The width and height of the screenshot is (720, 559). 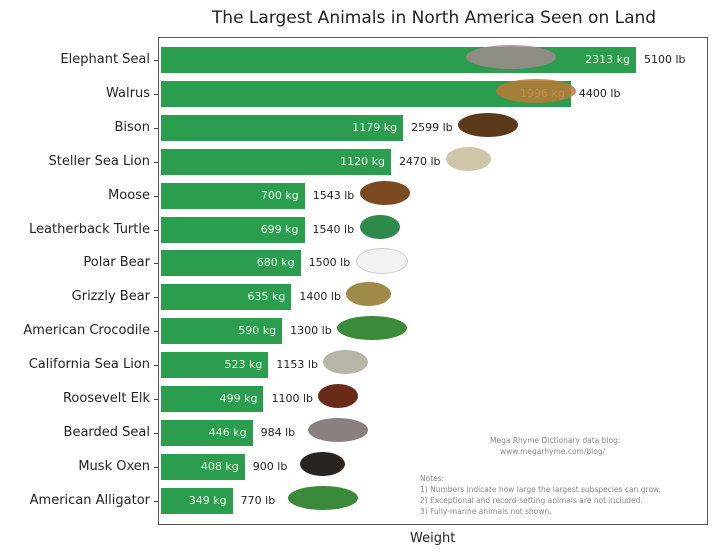 What do you see at coordinates (282, 127) in the screenshot?
I see `bar: 1179 kg` at bounding box center [282, 127].